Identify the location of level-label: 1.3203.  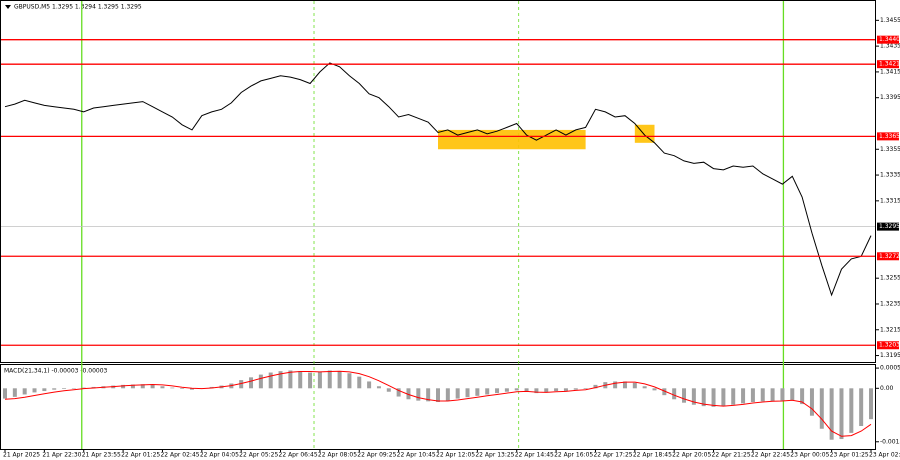
(889, 345).